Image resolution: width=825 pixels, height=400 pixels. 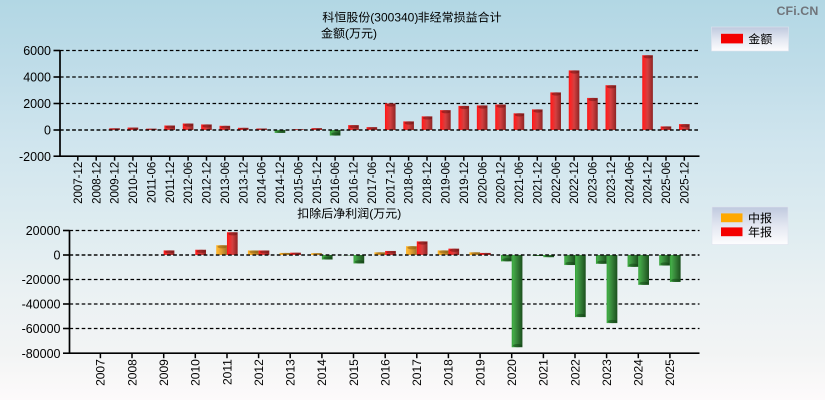 I want to click on svg-text: 2007-12, so click(x=79, y=183).